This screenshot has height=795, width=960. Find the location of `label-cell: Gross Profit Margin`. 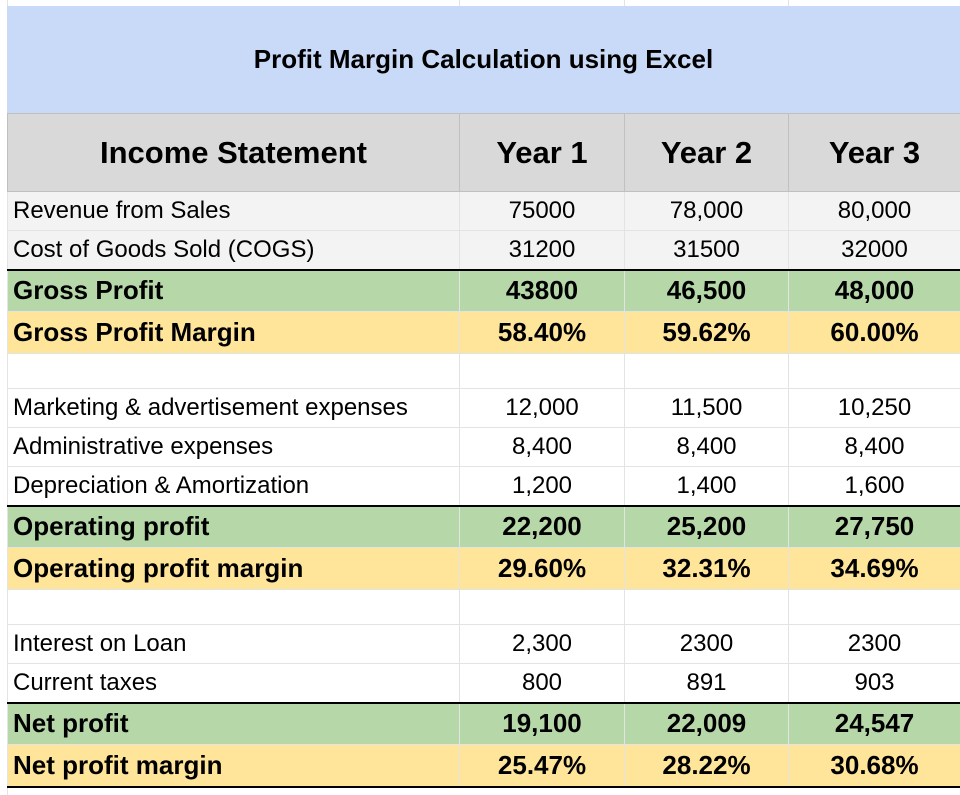

label-cell: Gross Profit Margin is located at coordinates (233, 332).